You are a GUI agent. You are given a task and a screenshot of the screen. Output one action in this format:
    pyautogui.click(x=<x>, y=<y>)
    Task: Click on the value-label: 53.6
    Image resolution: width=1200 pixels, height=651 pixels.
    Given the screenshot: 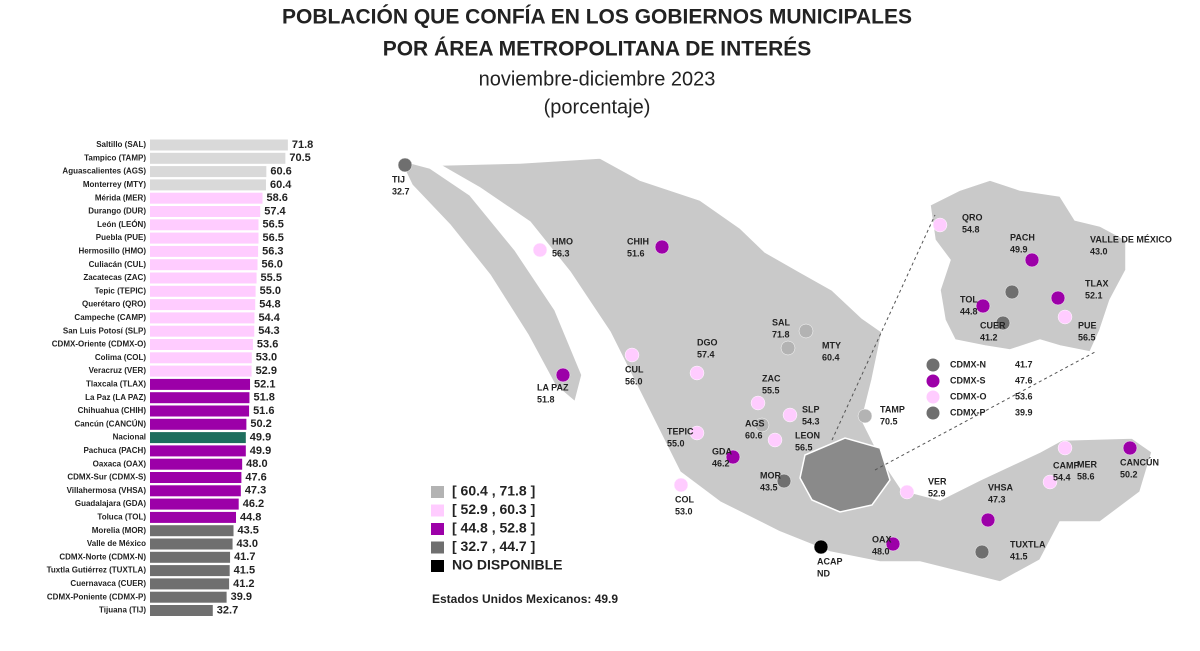 What is the action you would take?
    pyautogui.click(x=267, y=344)
    